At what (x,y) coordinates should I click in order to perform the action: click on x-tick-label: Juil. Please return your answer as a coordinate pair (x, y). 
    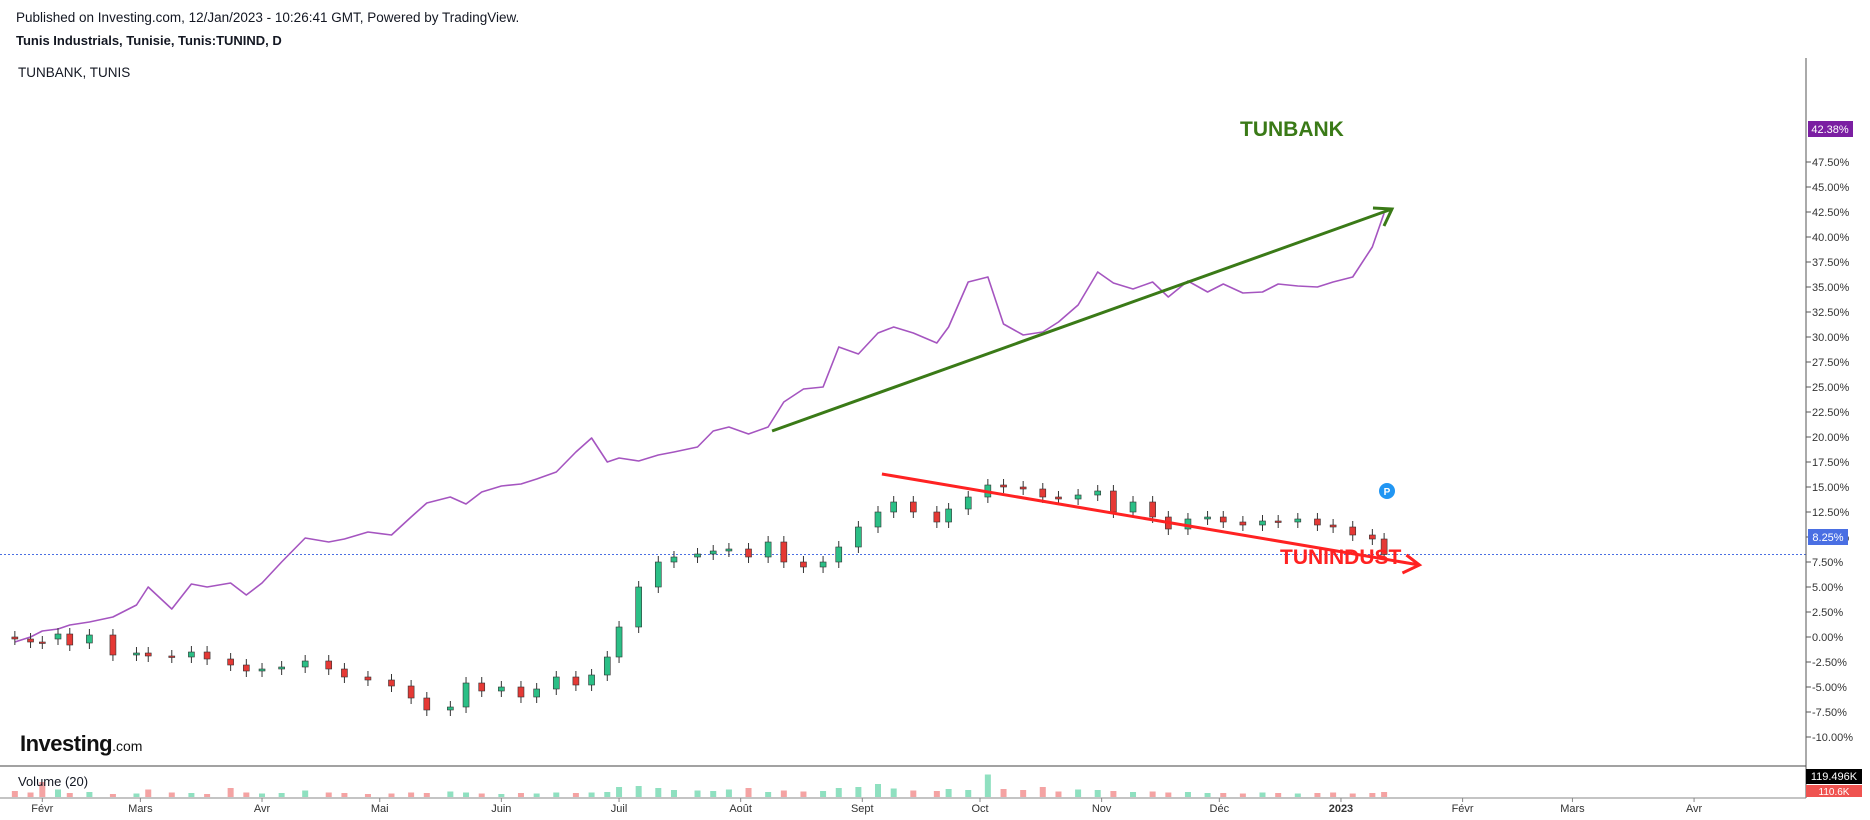
    Looking at the image, I should click on (619, 809).